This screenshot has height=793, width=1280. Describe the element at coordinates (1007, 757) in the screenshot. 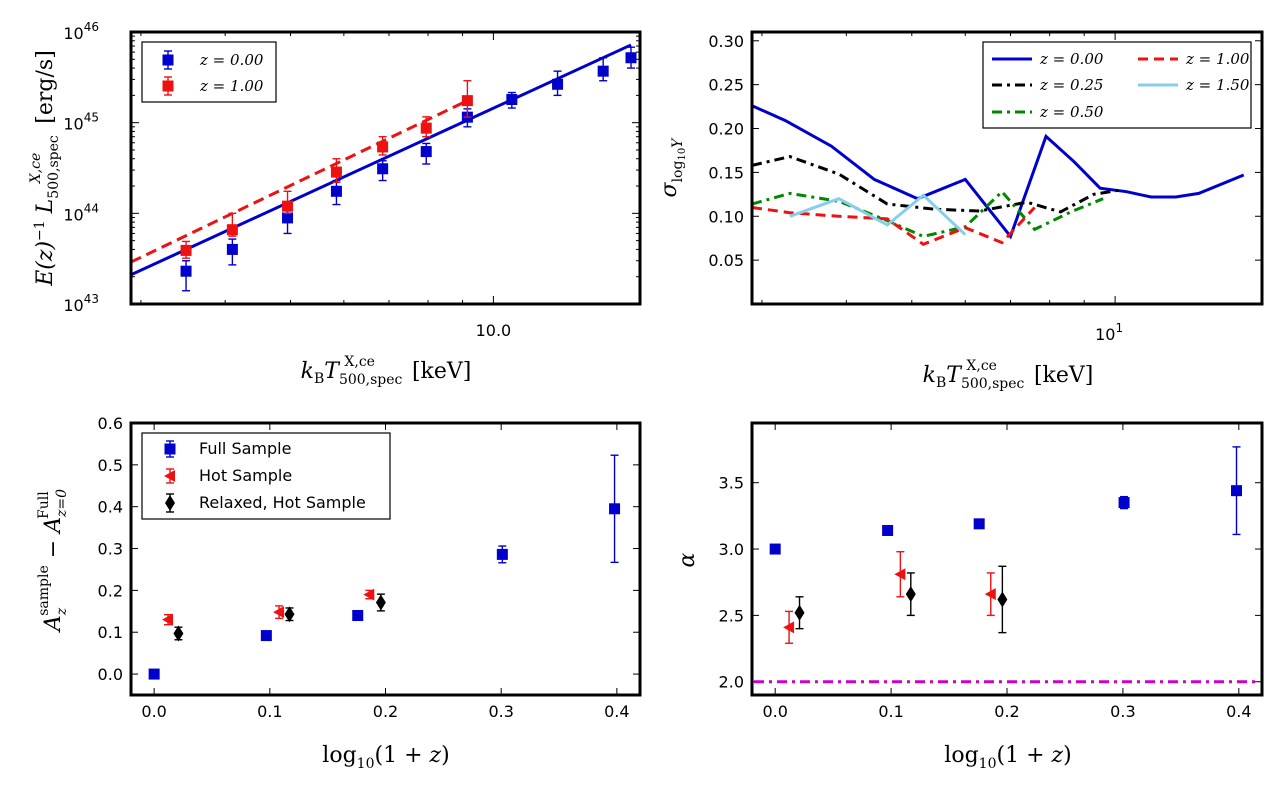

I see `slope-x-axis-label: log10(1 + z)` at that location.